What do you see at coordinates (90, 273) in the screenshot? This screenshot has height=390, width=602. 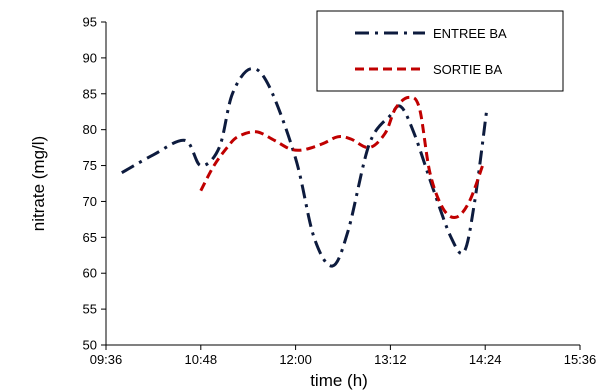 I see `y-tick-label: 60` at bounding box center [90, 273].